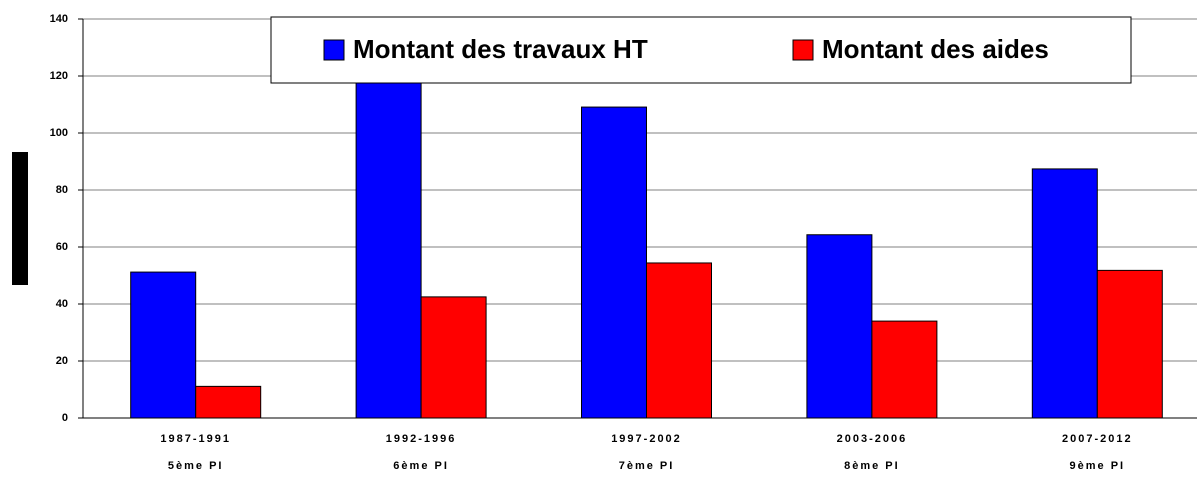 The width and height of the screenshot is (1197, 480). I want to click on x-tick-sublabel: 7ème PI, so click(647, 466).